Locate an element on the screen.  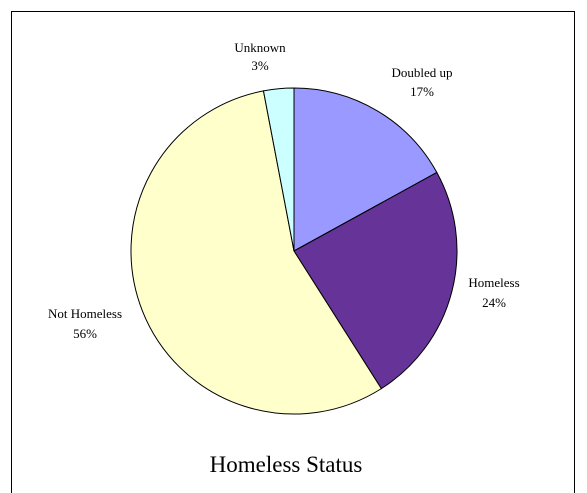
label-not-homeless-value: 56% is located at coordinates (85, 333).